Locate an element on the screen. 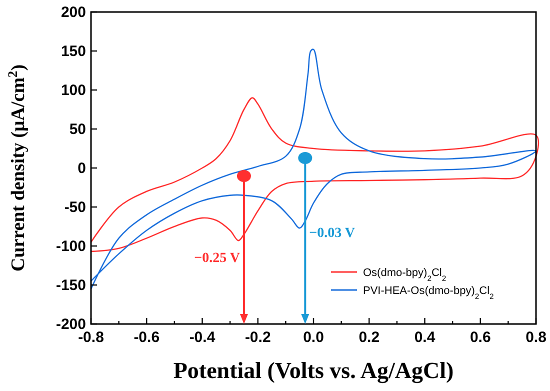 The height and width of the screenshot is (391, 550). y-tick-label: 100 is located at coordinates (73, 90).